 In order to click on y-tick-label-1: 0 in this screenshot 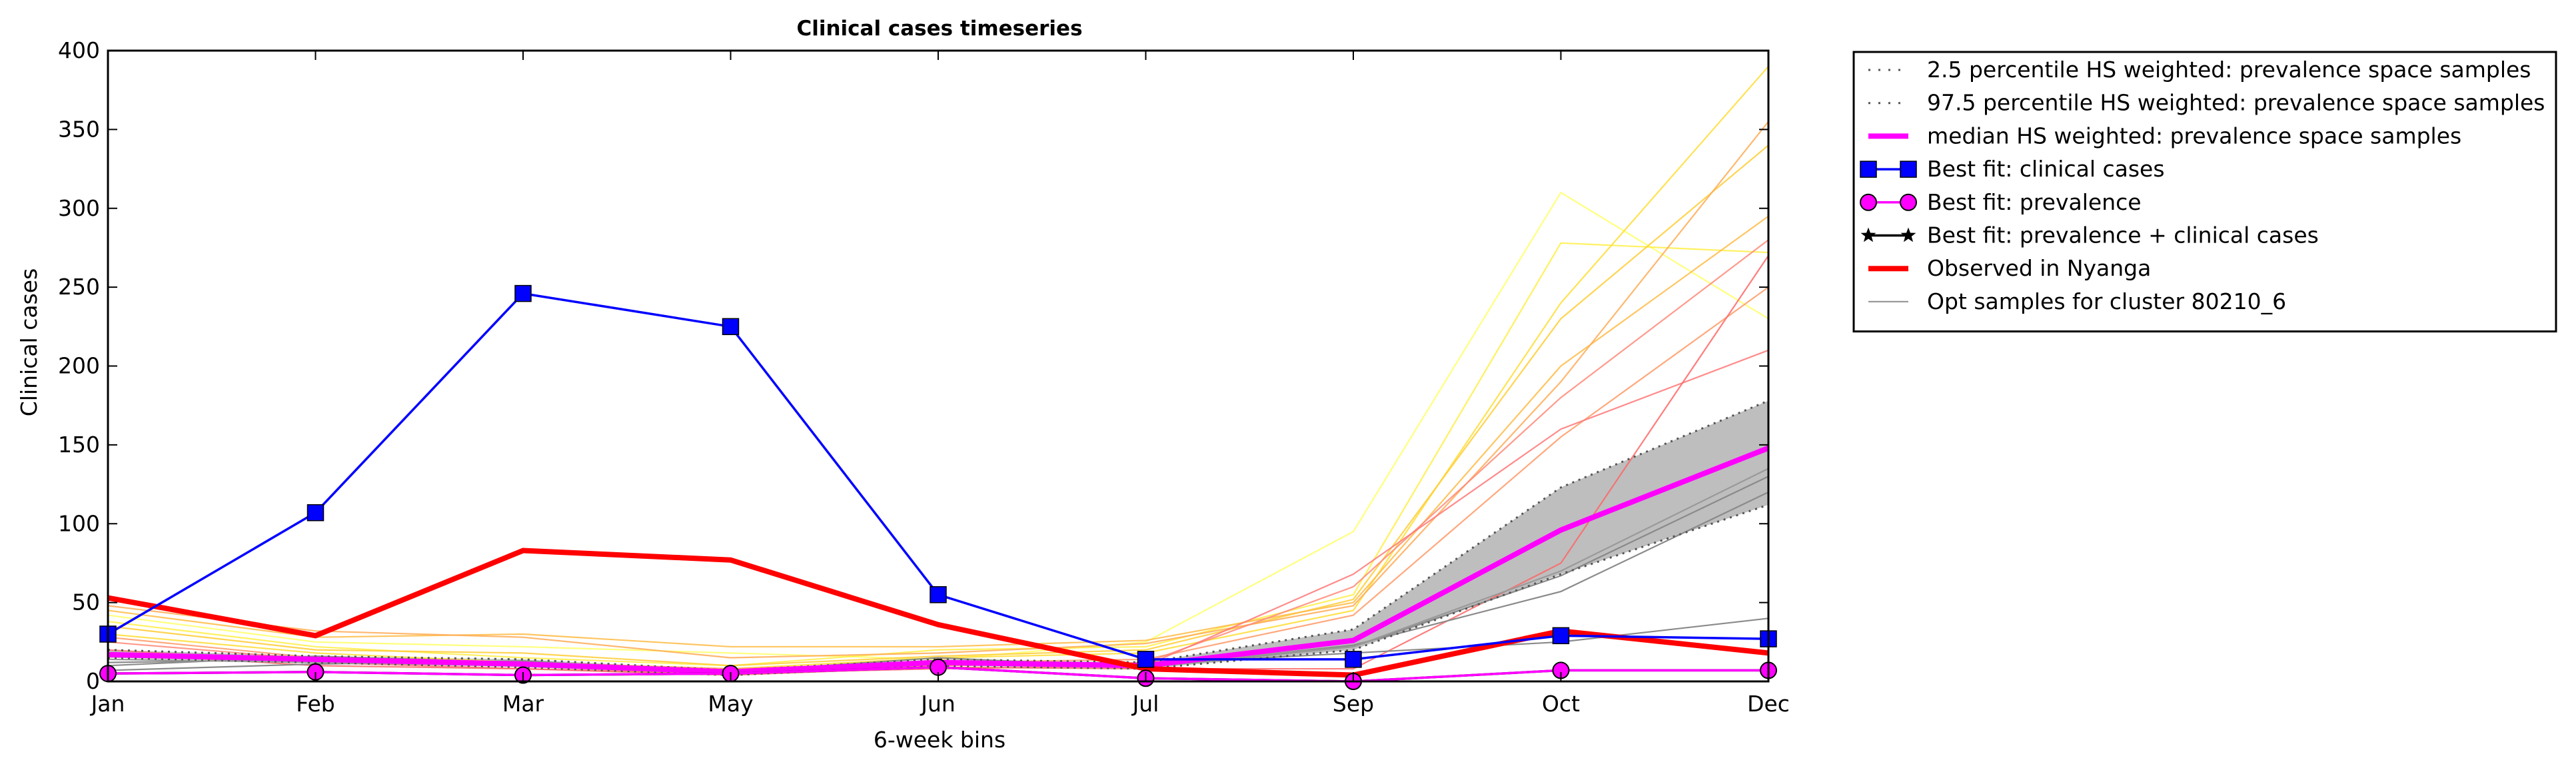, I will do `click(93, 681)`.